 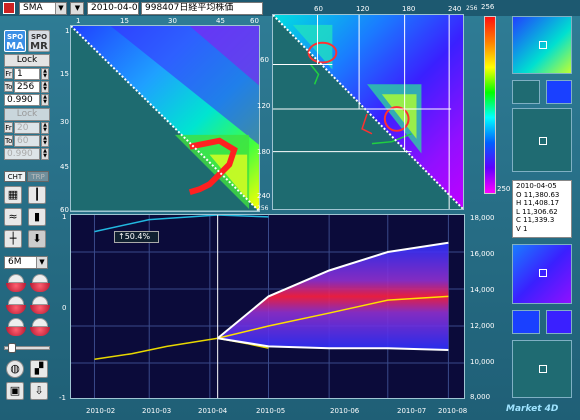 What do you see at coordinates (522, 228) in the screenshot?
I see `info-volume: V 1` at bounding box center [522, 228].